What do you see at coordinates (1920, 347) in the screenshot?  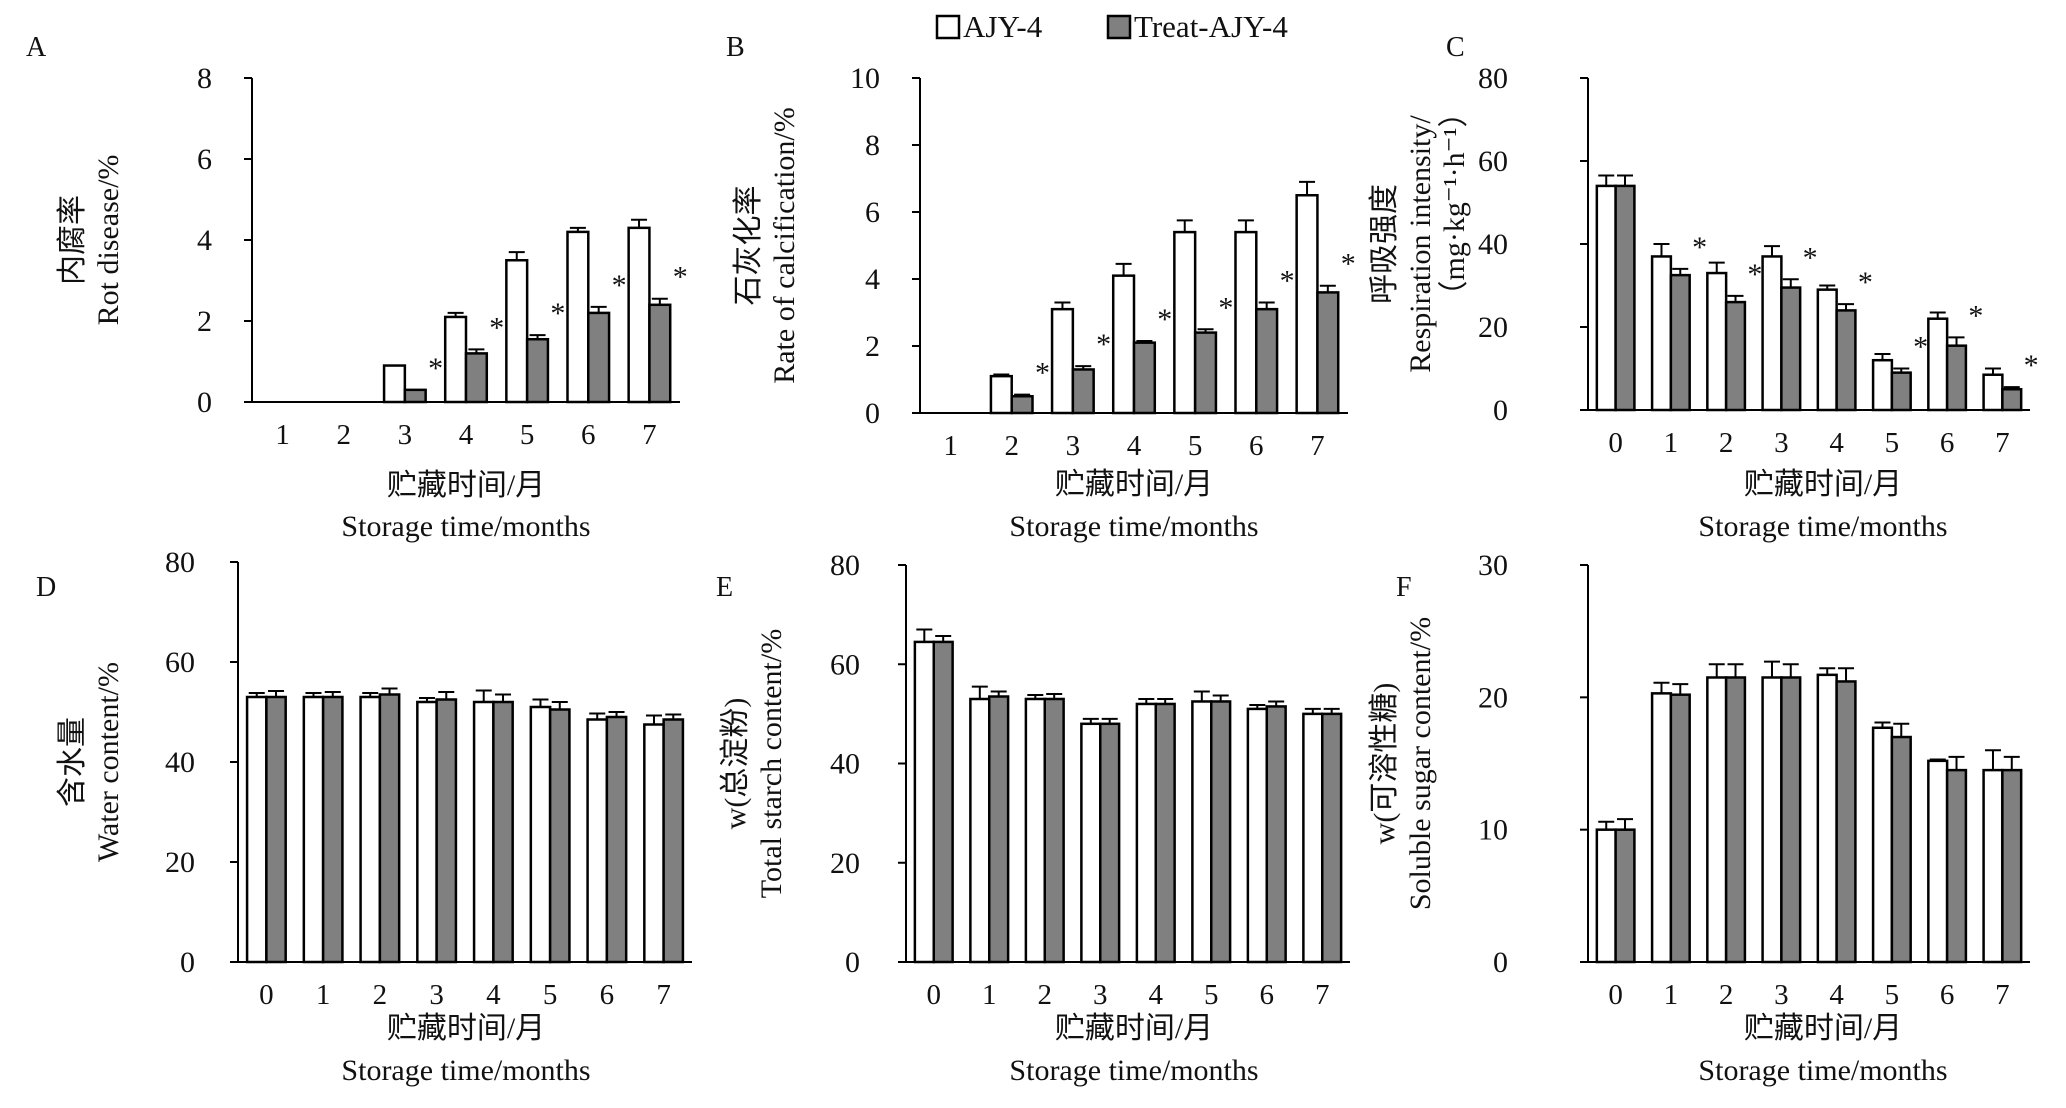 I see `panel-c-significance-5: *` at bounding box center [1920, 347].